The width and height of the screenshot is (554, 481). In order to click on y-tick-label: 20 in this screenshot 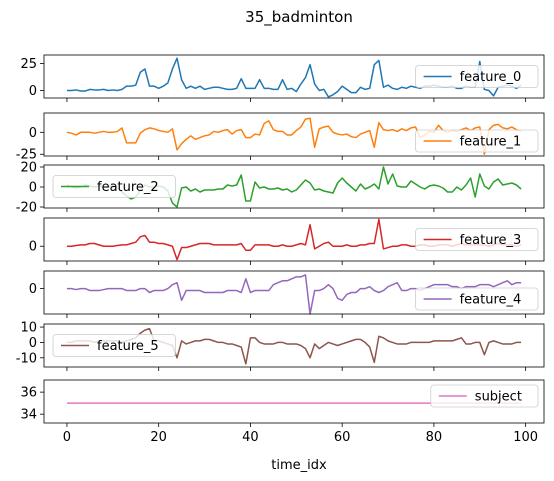, I will do `click(28, 168)`.